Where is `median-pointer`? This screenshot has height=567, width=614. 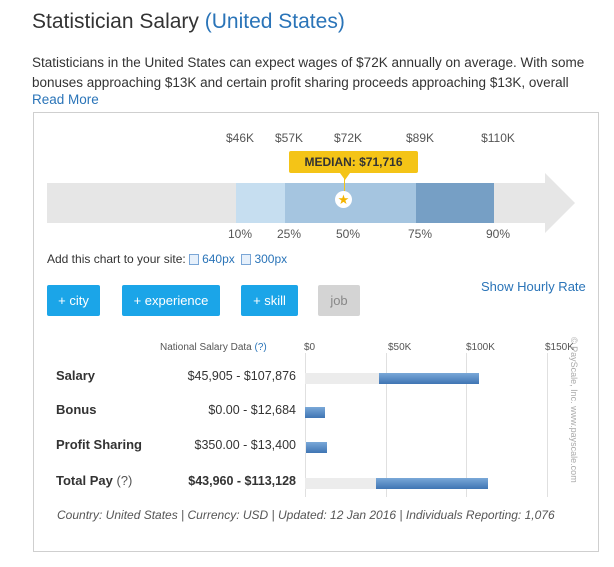
median-pointer is located at coordinates (345, 176).